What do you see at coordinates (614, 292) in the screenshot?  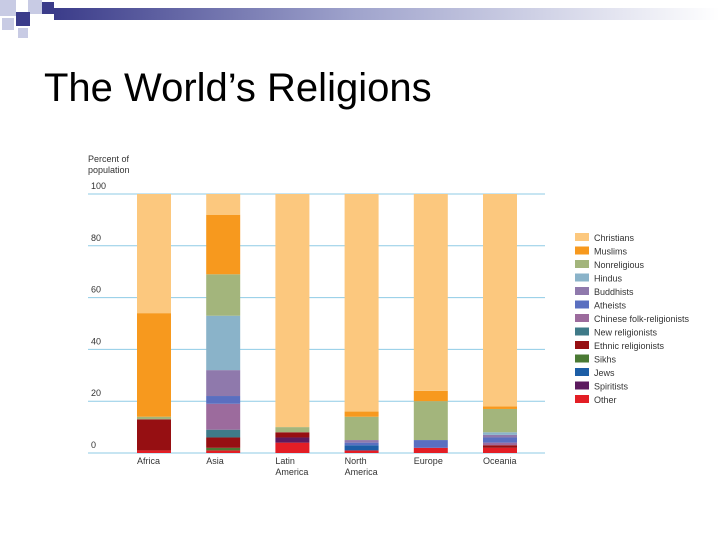 I see `legend-label: Buddhists` at bounding box center [614, 292].